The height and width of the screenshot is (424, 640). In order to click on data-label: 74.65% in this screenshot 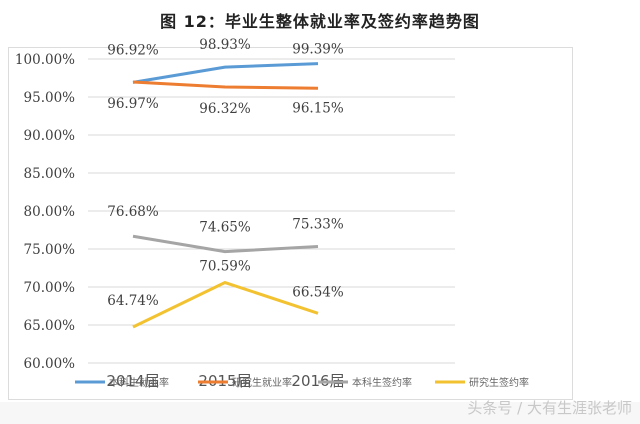, I will do `click(225, 228)`.